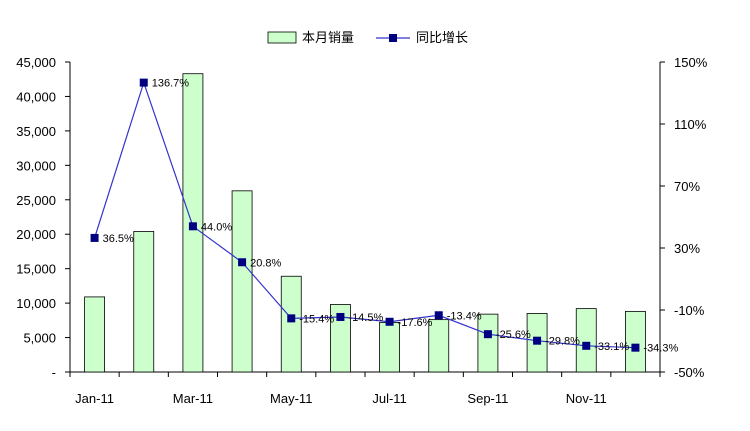  What do you see at coordinates (36, 200) in the screenshot?
I see `left-axis-tick-label: 25,000` at bounding box center [36, 200].